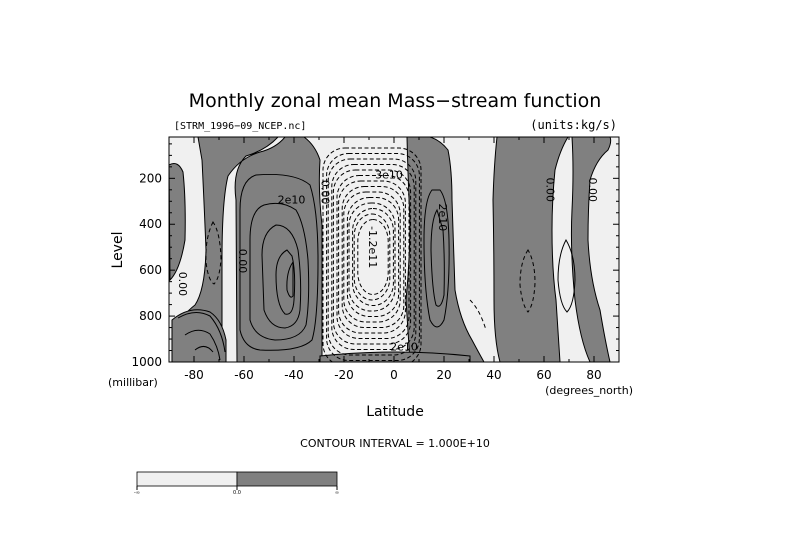 Image resolution: width=789 pixels, height=558 pixels. I want to click on north-solid-contours, so click(499, 258).